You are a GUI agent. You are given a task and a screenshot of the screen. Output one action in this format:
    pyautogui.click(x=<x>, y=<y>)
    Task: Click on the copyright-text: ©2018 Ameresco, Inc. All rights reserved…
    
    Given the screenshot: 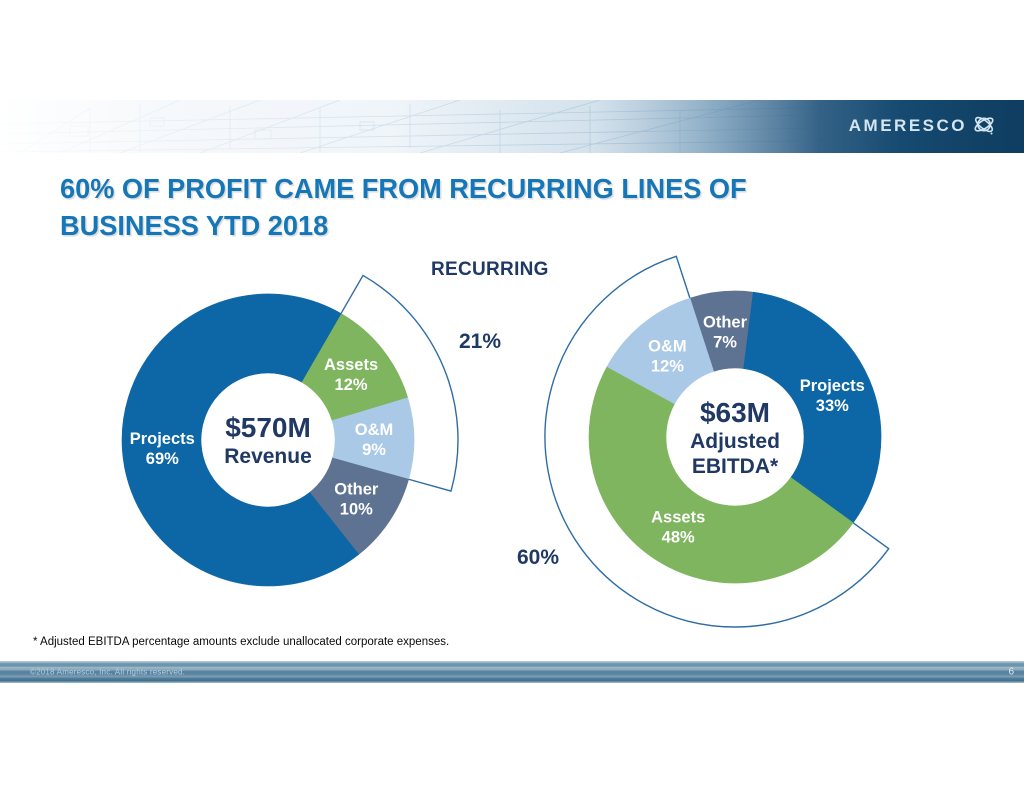 What is the action you would take?
    pyautogui.click(x=108, y=672)
    